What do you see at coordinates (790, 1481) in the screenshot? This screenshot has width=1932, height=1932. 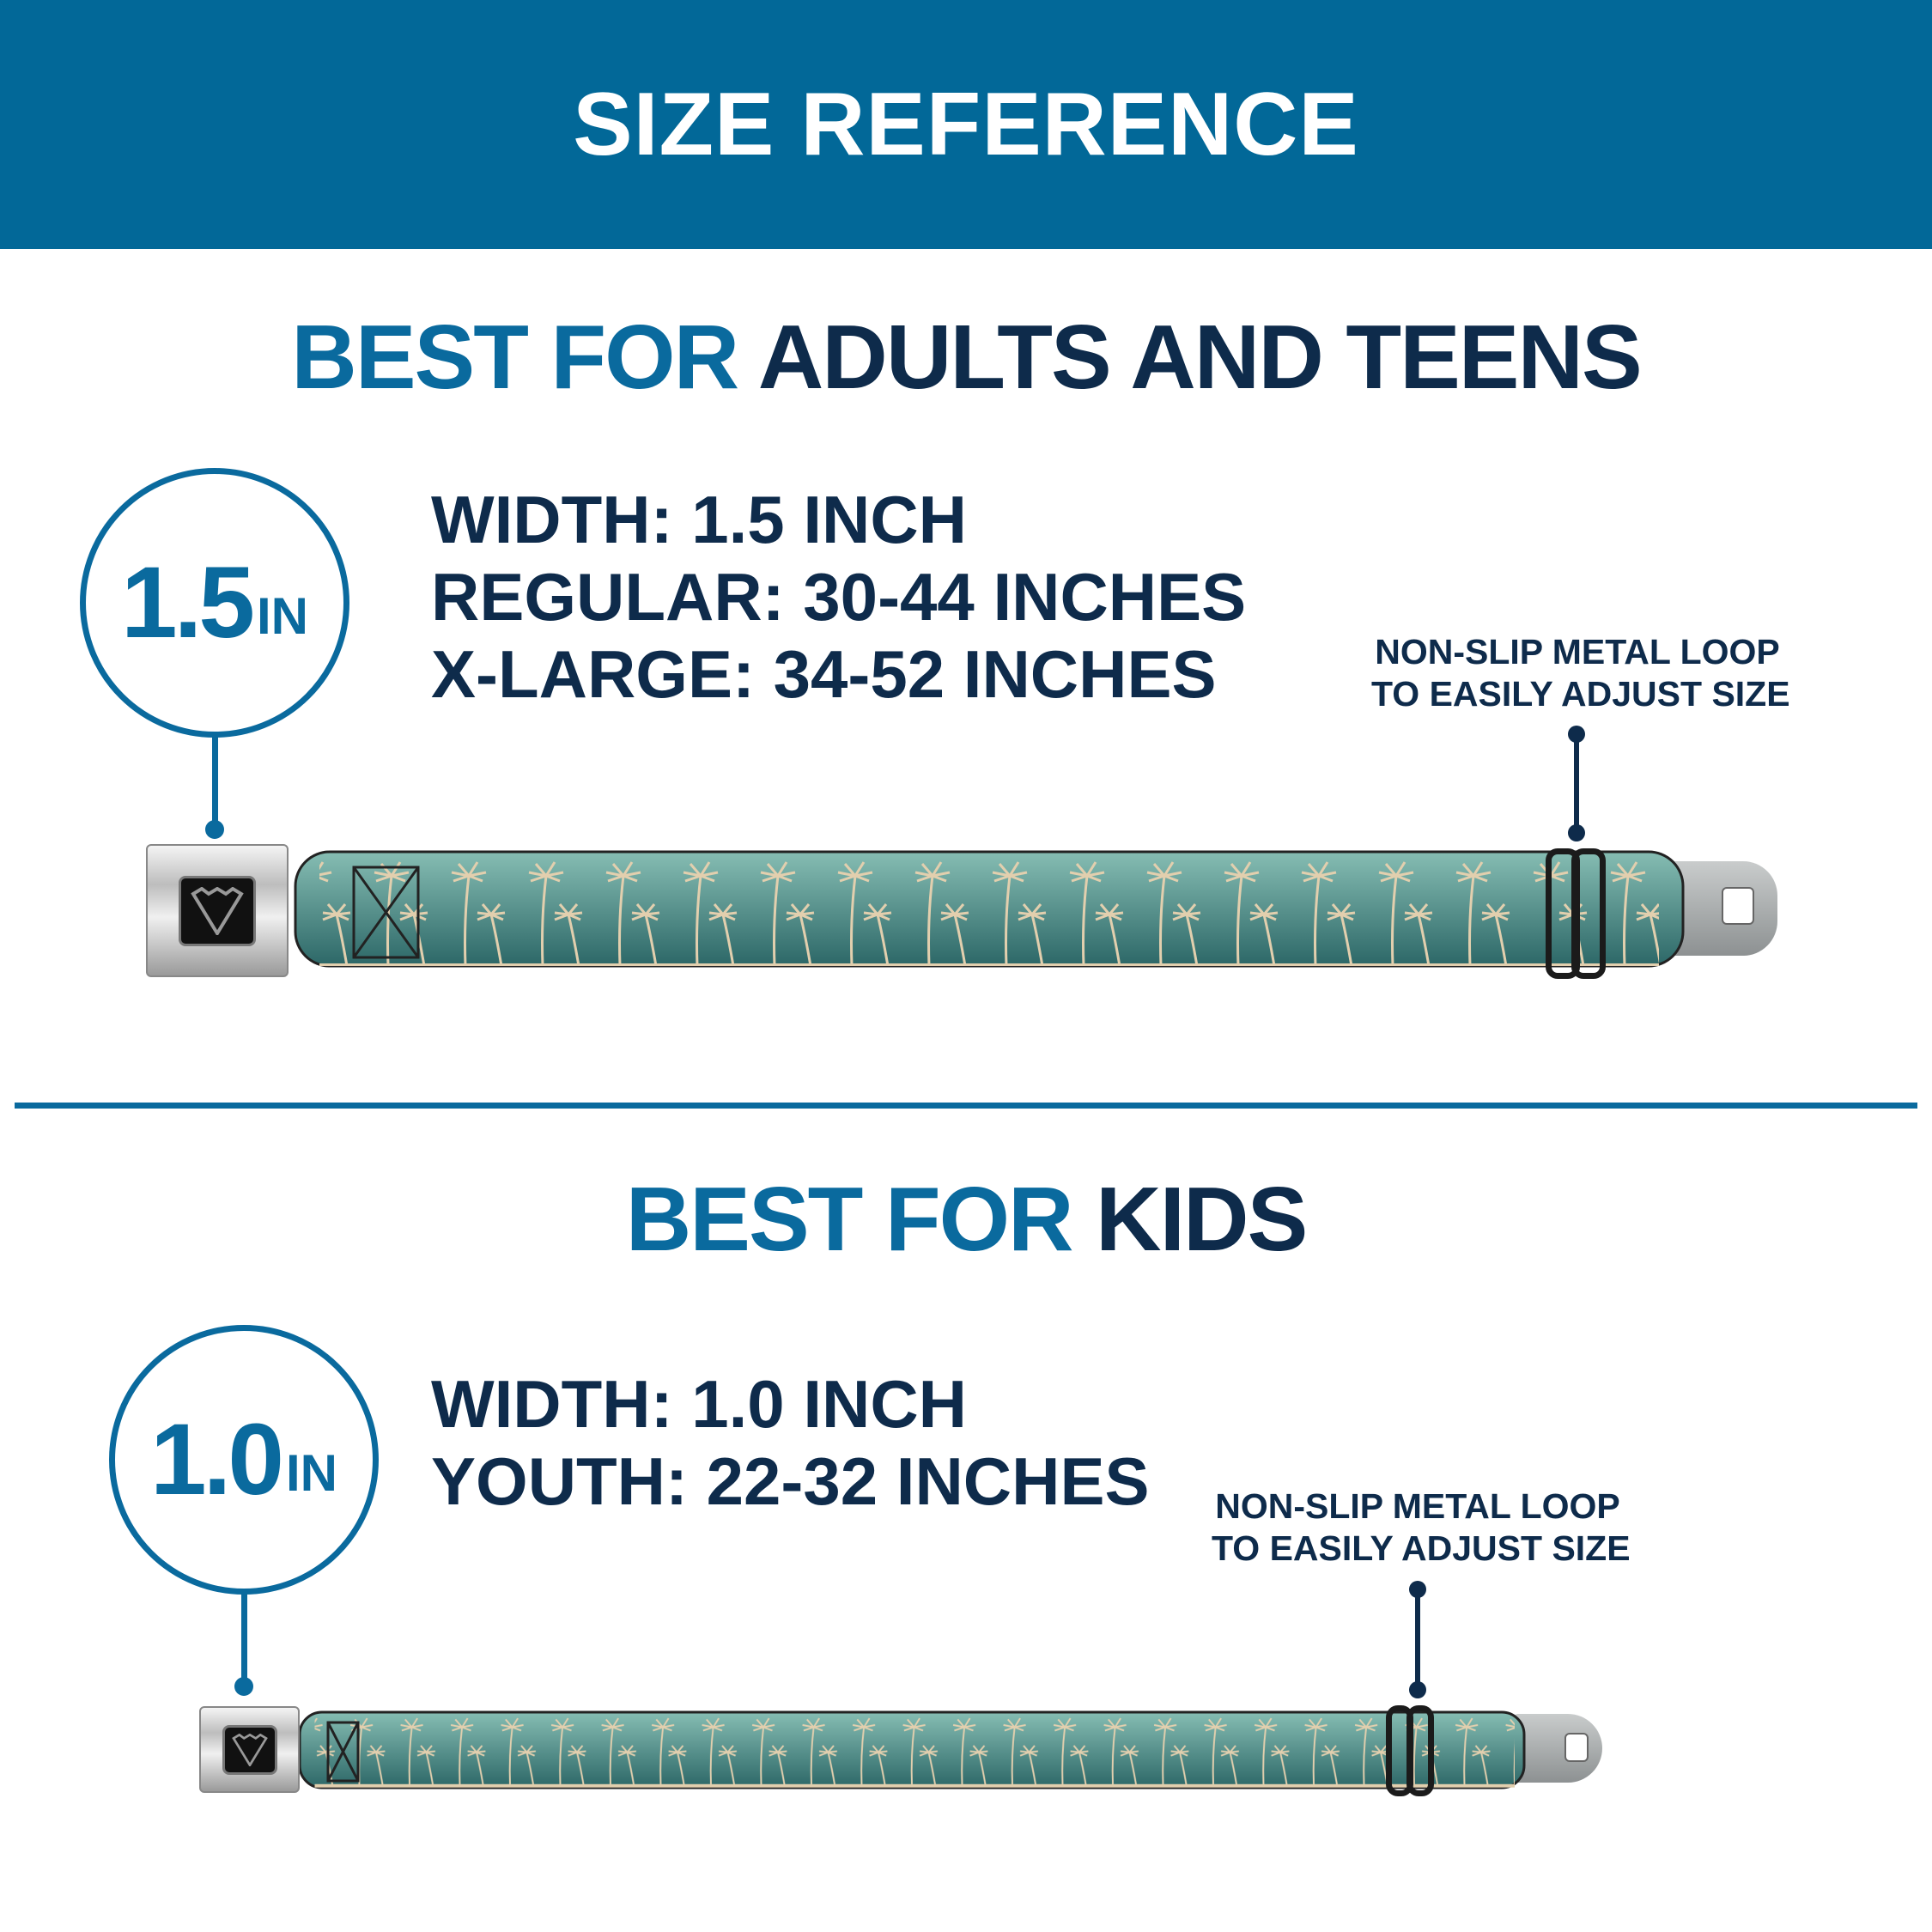 I see `spec-youth: YOUTH: 22-32 INCHES` at bounding box center [790, 1481].